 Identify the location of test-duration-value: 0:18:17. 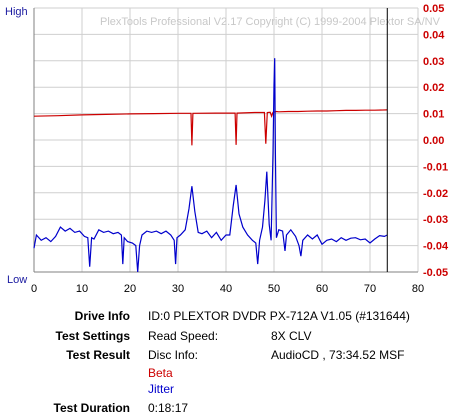
(168, 408).